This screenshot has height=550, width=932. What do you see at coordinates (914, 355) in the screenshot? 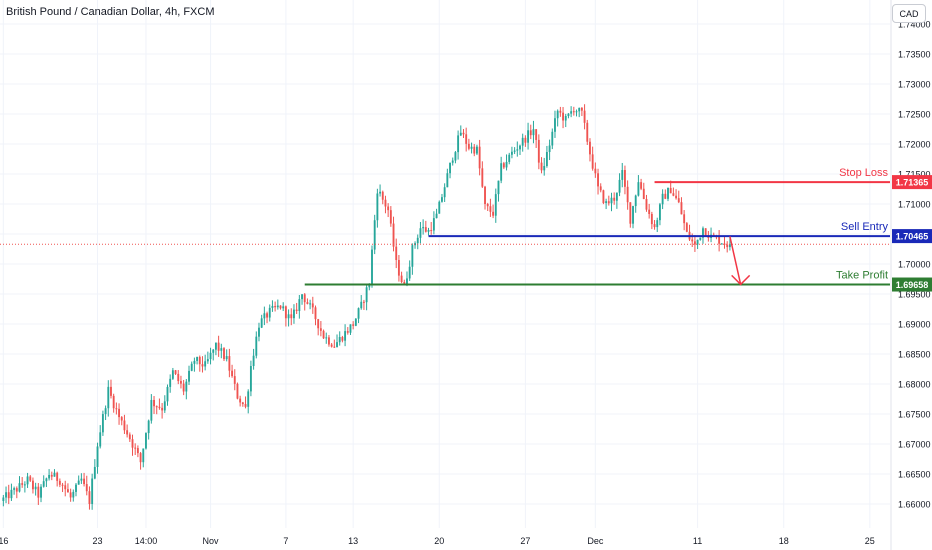
I see `y-tick-label: 1.68500` at bounding box center [914, 355].